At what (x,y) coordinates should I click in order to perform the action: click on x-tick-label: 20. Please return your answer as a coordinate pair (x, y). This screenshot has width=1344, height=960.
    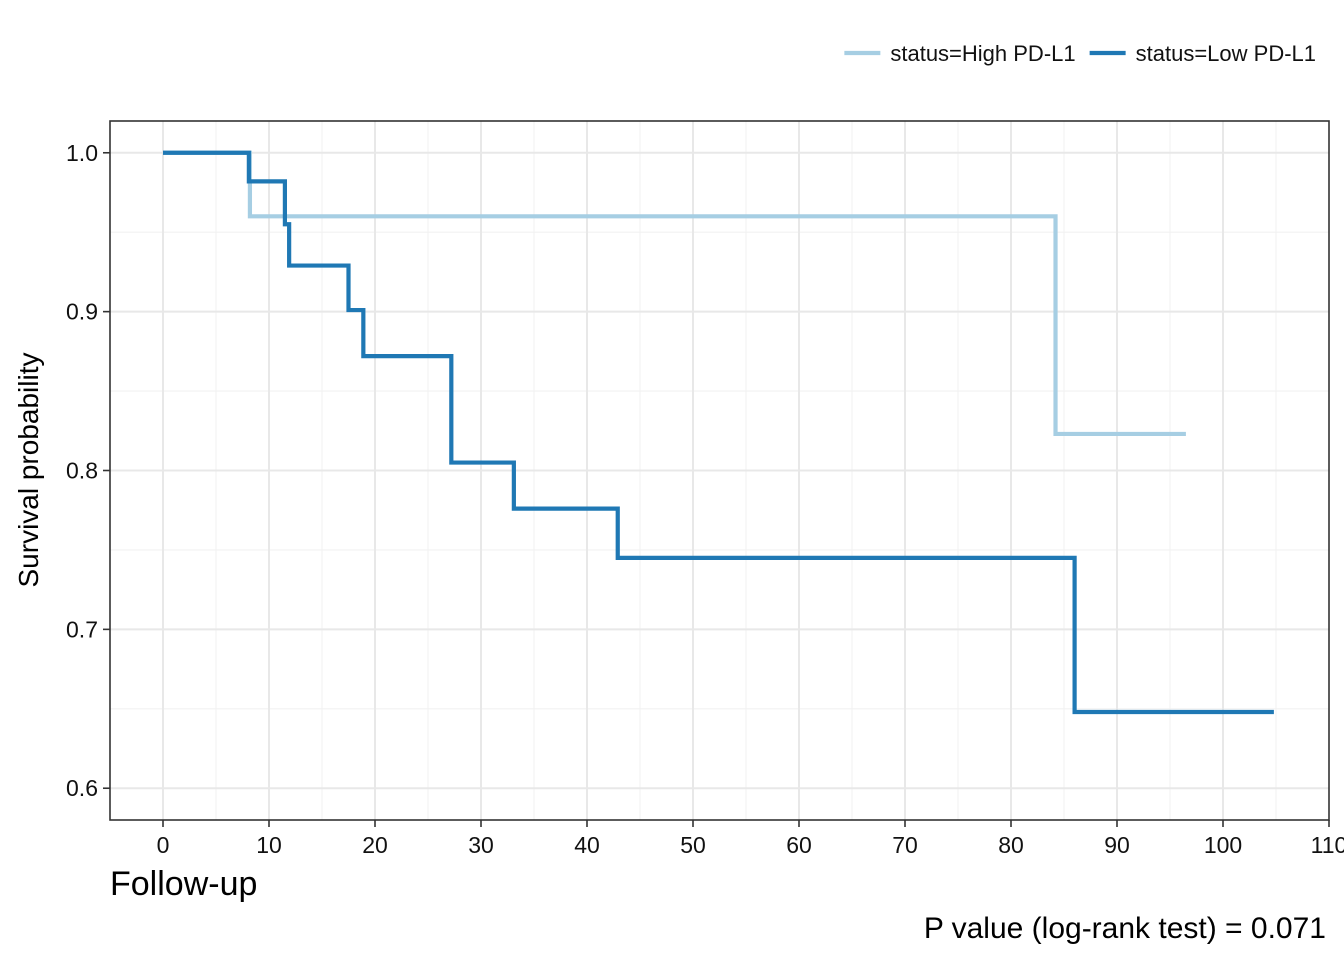
    Looking at the image, I should click on (375, 845).